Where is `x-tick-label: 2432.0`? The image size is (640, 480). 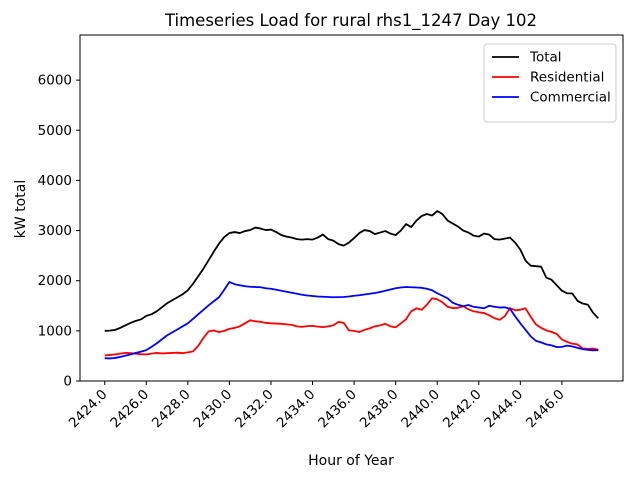
x-tick-label: 2432.0 is located at coordinates (254, 409).